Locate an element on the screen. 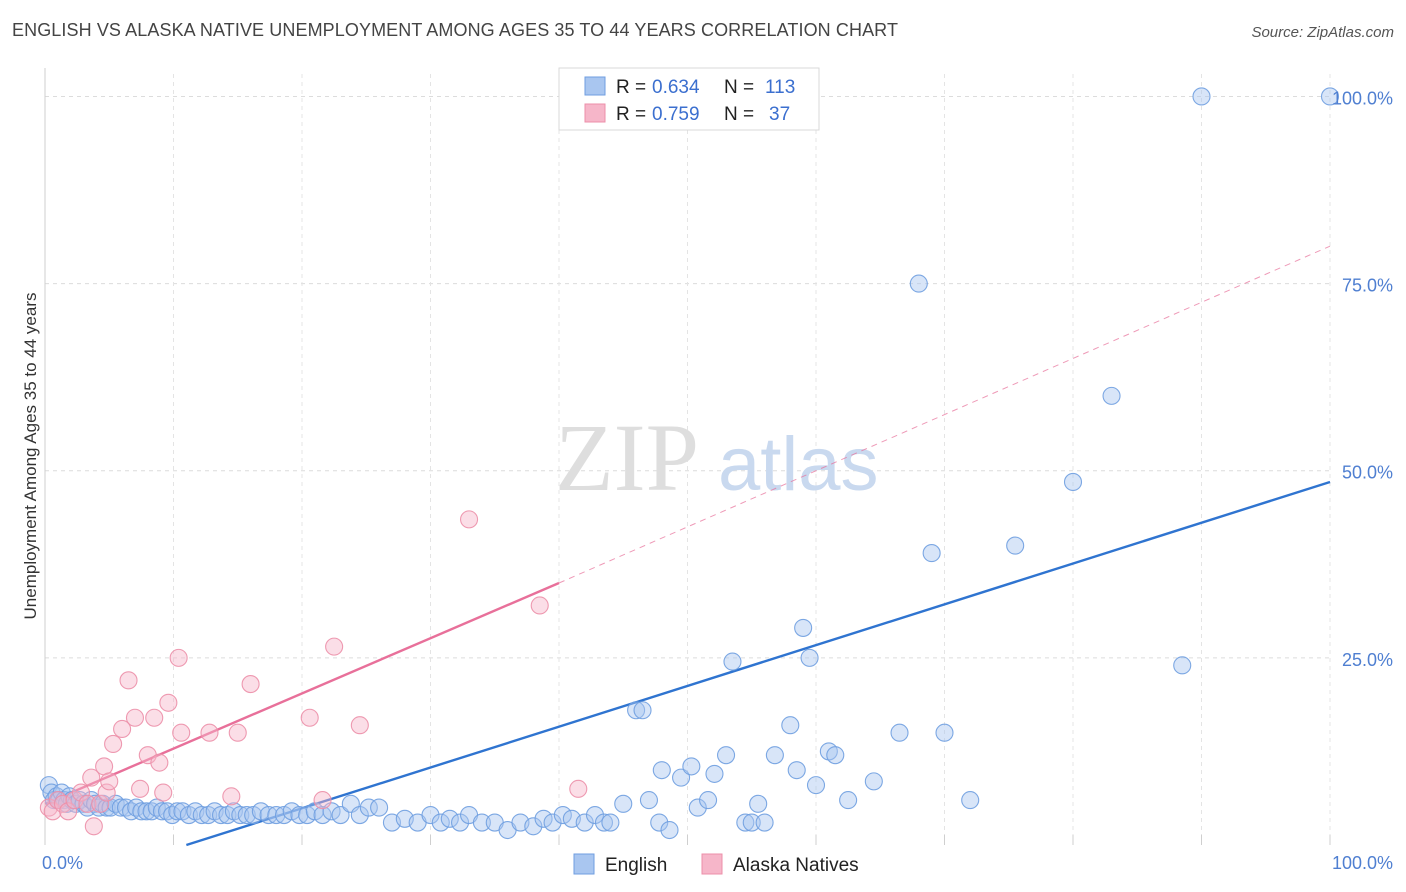  watermark-zip: ZIP is located at coordinates (627, 457).